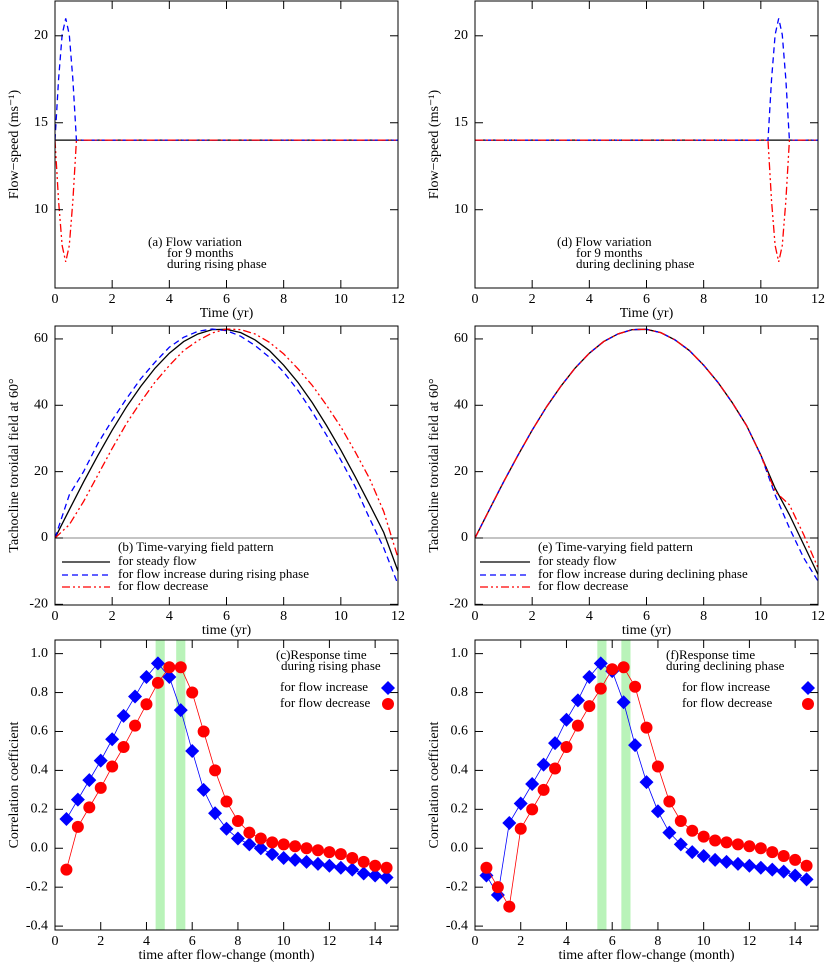 This screenshot has width=831, height=971. What do you see at coordinates (40, 731) in the screenshot?
I see `y-tick-label: 0.6` at bounding box center [40, 731].